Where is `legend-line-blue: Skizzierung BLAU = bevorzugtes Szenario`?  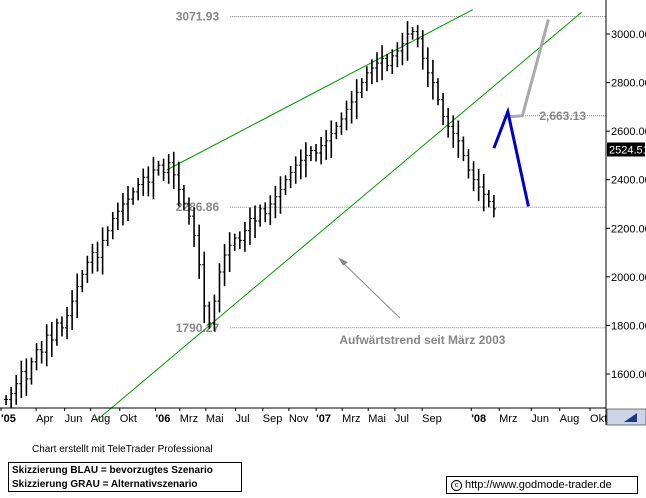 legend-line-blue: Skizzierung BLAU = bevorzugtes Szenario is located at coordinates (112, 470).